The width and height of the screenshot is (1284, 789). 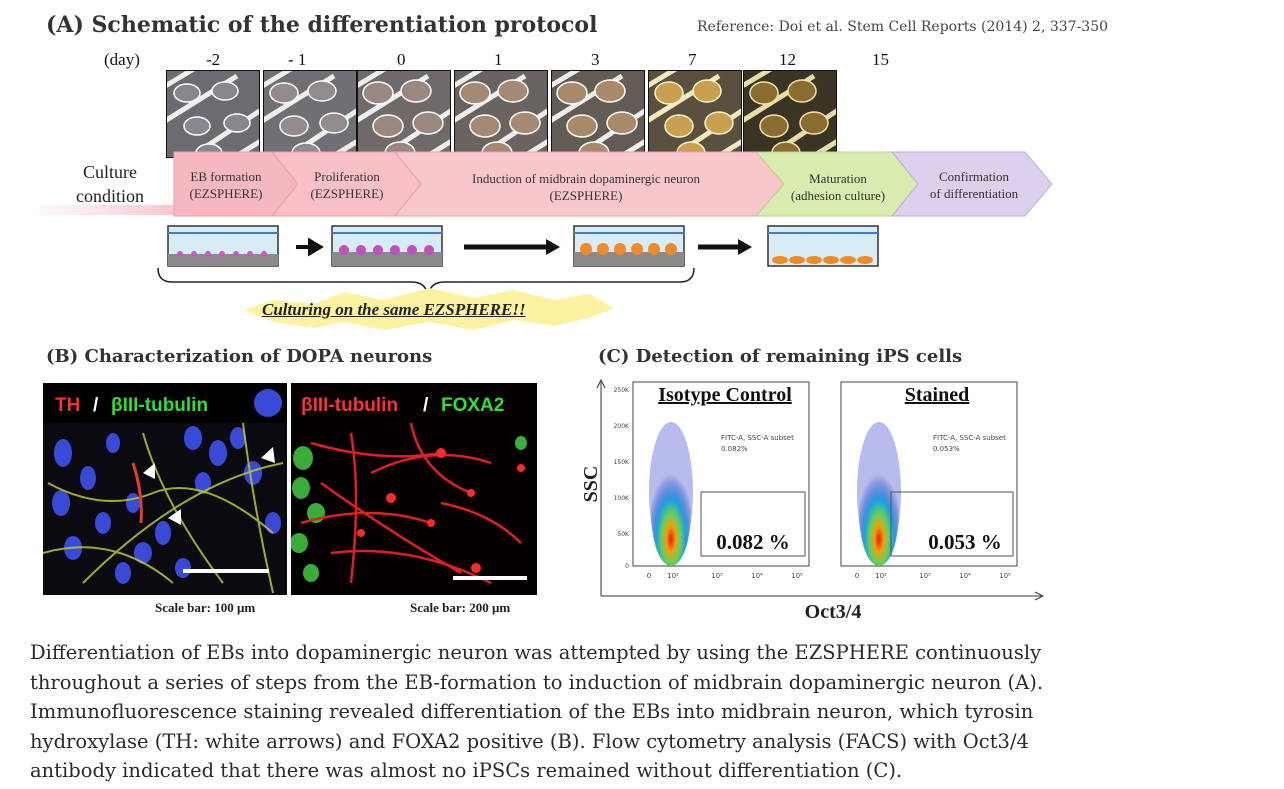 I want to click on culture-band, so click(x=115, y=210).